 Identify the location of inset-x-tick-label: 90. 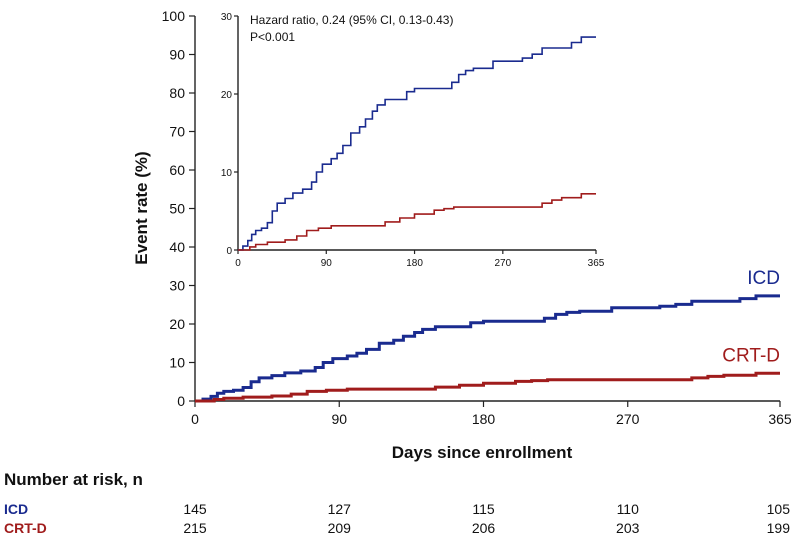
(327, 263).